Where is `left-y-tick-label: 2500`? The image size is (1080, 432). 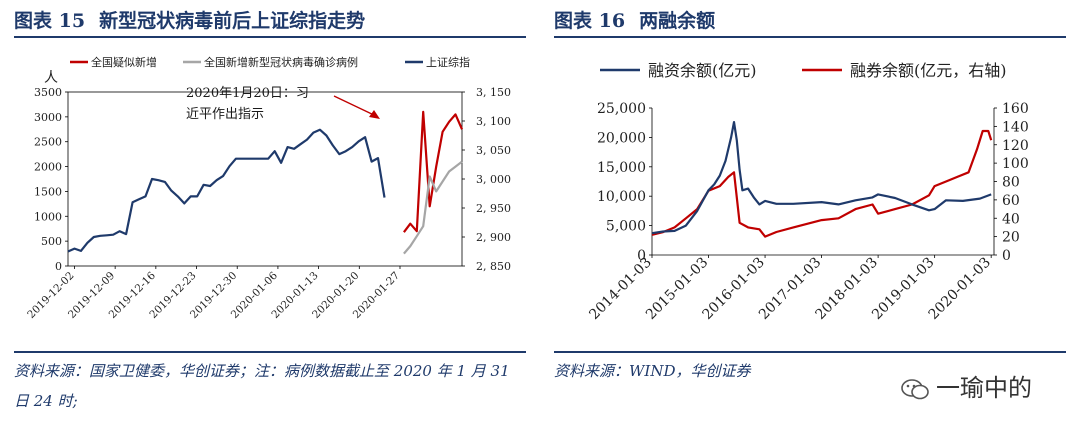
left-y-tick-label: 2500 is located at coordinates (48, 142).